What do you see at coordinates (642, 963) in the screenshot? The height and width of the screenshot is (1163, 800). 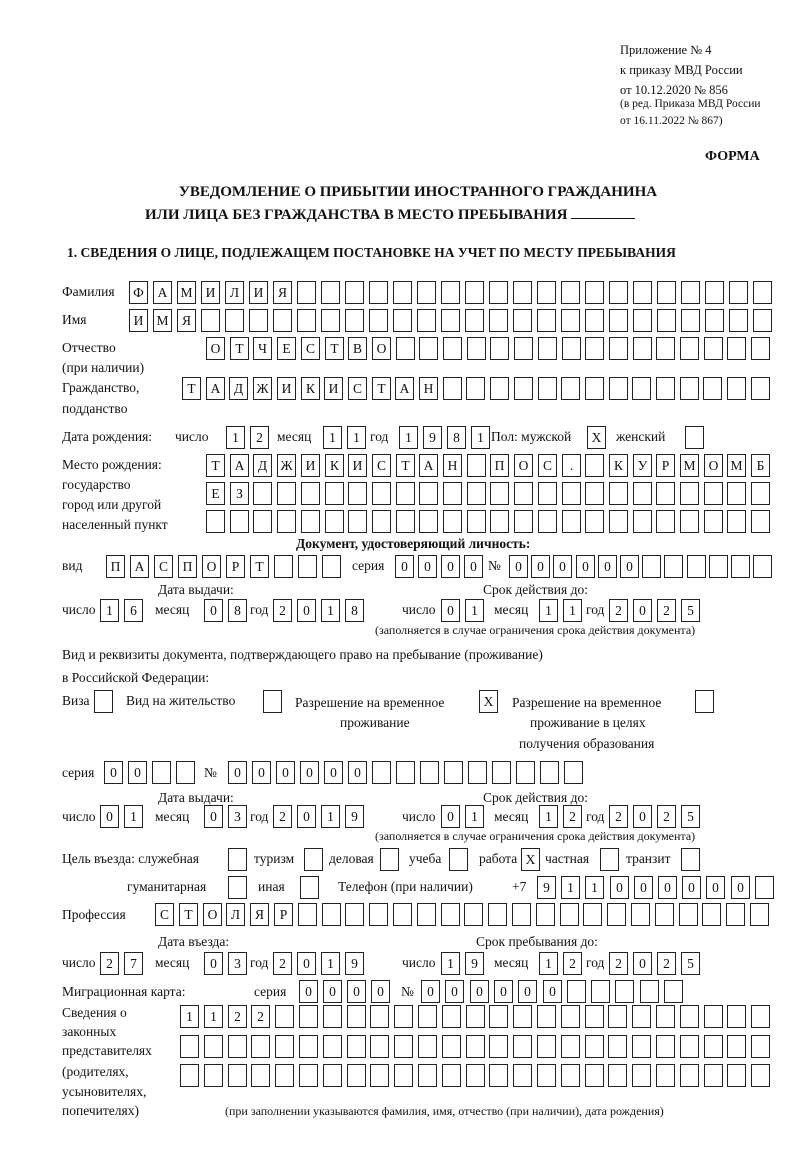 I see `char-box-stay-year: 0` at bounding box center [642, 963].